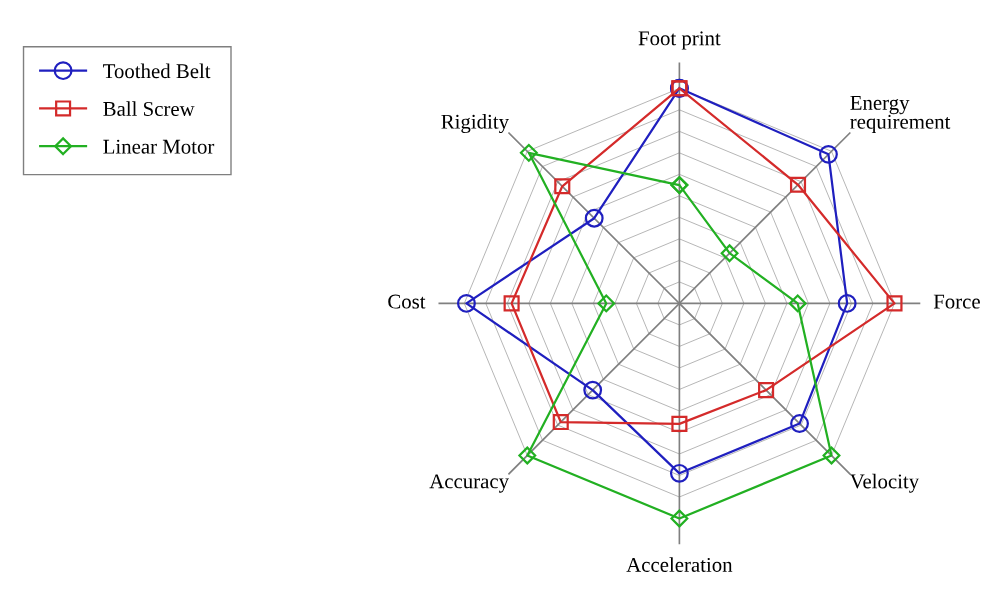 The width and height of the screenshot is (1008, 605). What do you see at coordinates (679, 564) in the screenshot?
I see `spoke-label: Acceleration` at bounding box center [679, 564].